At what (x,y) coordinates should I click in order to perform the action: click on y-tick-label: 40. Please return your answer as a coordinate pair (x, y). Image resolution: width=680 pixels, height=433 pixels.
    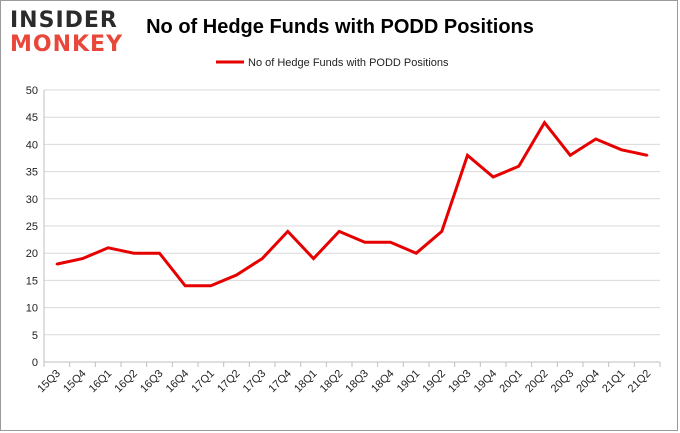
    Looking at the image, I should click on (32, 145).